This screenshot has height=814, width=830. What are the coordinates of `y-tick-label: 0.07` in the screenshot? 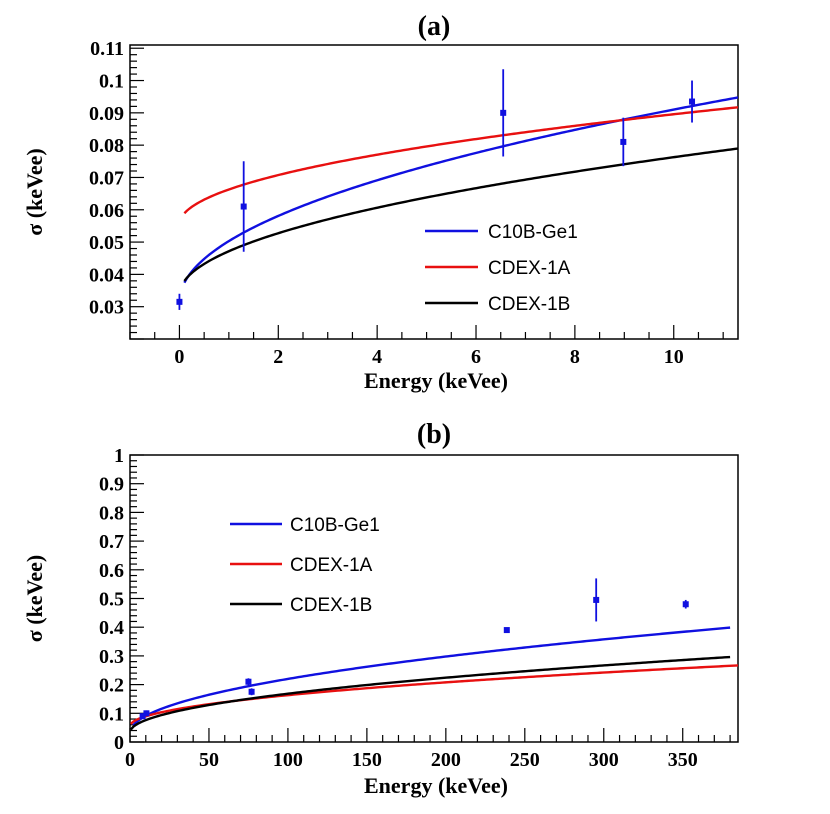 It's located at (106, 178).